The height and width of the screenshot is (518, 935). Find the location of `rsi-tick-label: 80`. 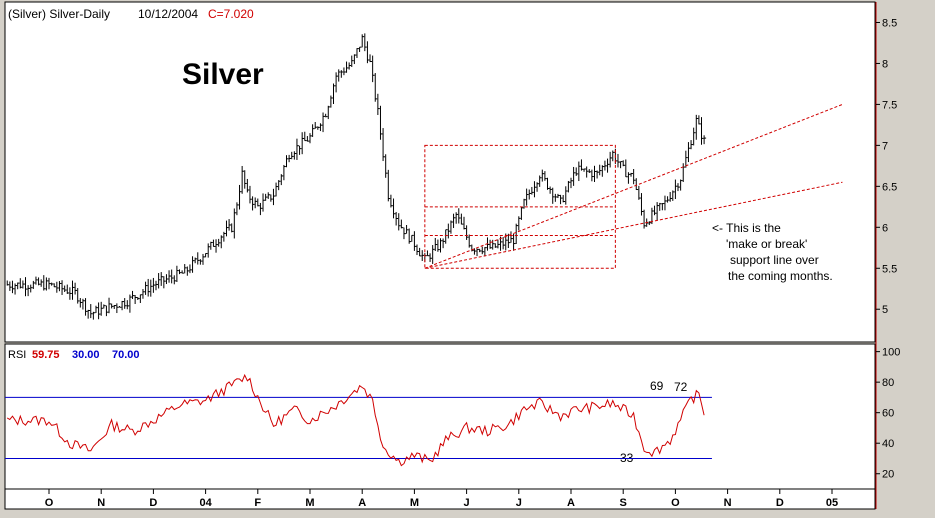

rsi-tick-label: 80 is located at coordinates (888, 383).